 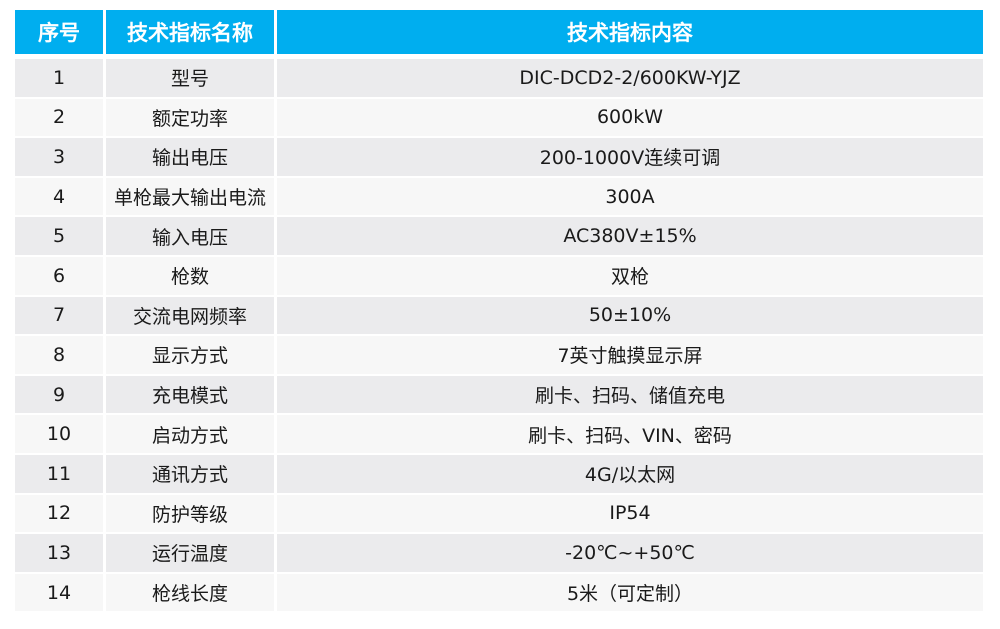 What do you see at coordinates (630, 434) in the screenshot?
I see `row-value: 刷卡、扫码、VIN、密码` at bounding box center [630, 434].